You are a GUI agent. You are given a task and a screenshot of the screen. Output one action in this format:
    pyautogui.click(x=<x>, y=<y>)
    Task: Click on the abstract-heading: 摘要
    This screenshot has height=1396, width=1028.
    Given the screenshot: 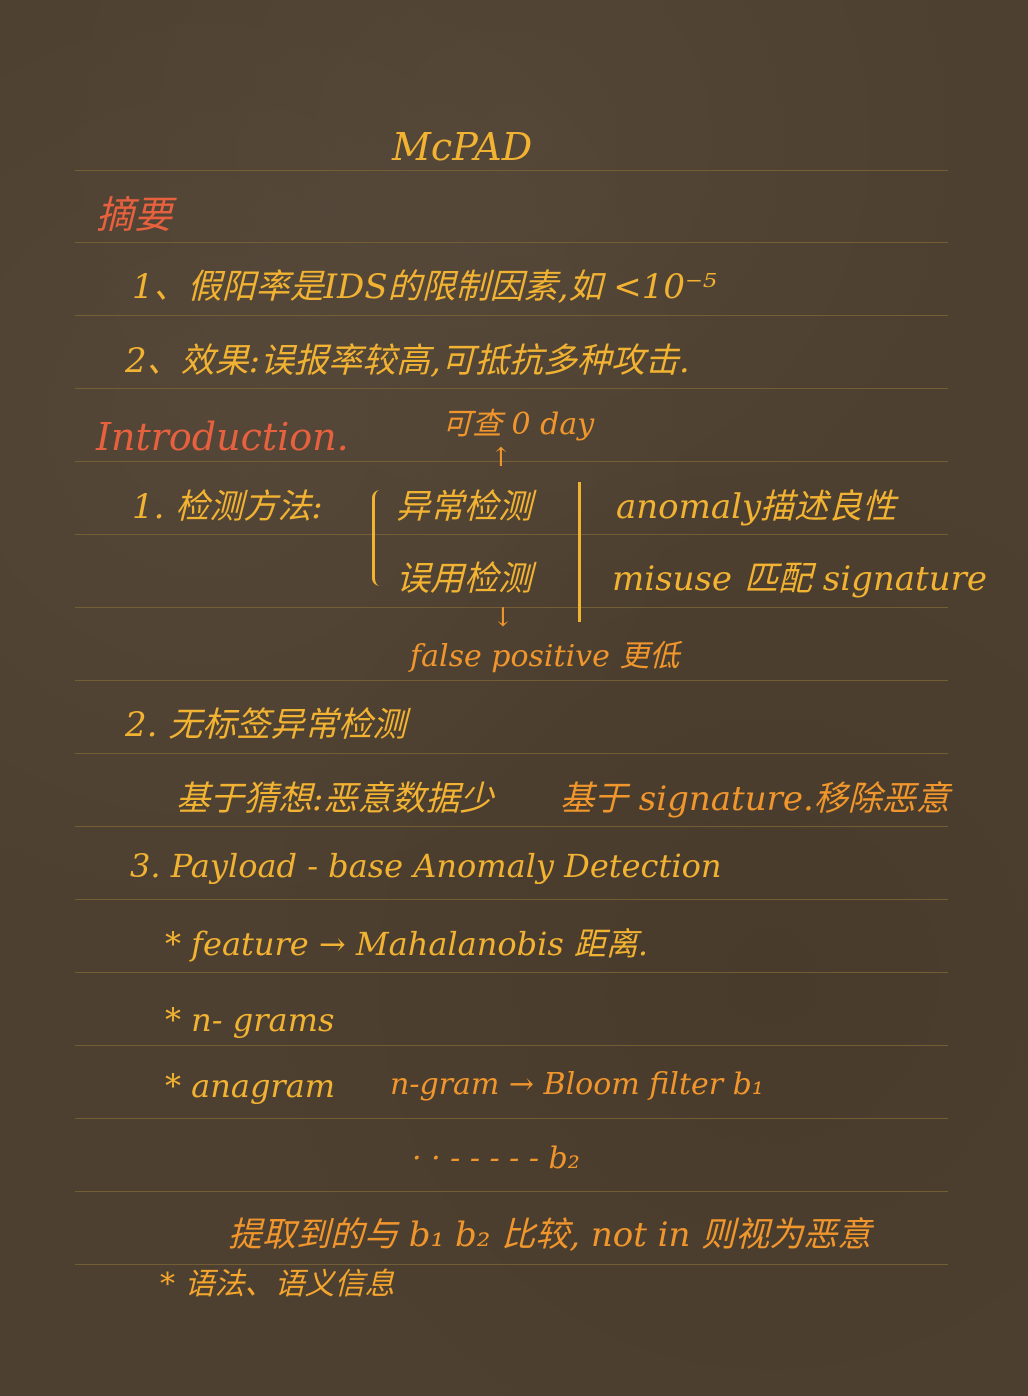 What is the action you would take?
    pyautogui.click(x=134, y=215)
    